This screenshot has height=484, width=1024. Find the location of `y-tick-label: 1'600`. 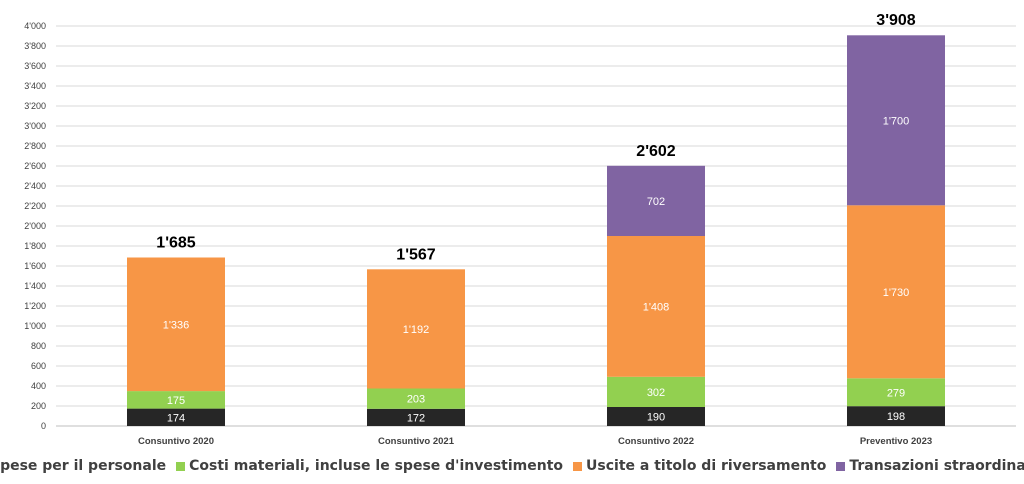

y-tick-label: 1'600 is located at coordinates (35, 266).